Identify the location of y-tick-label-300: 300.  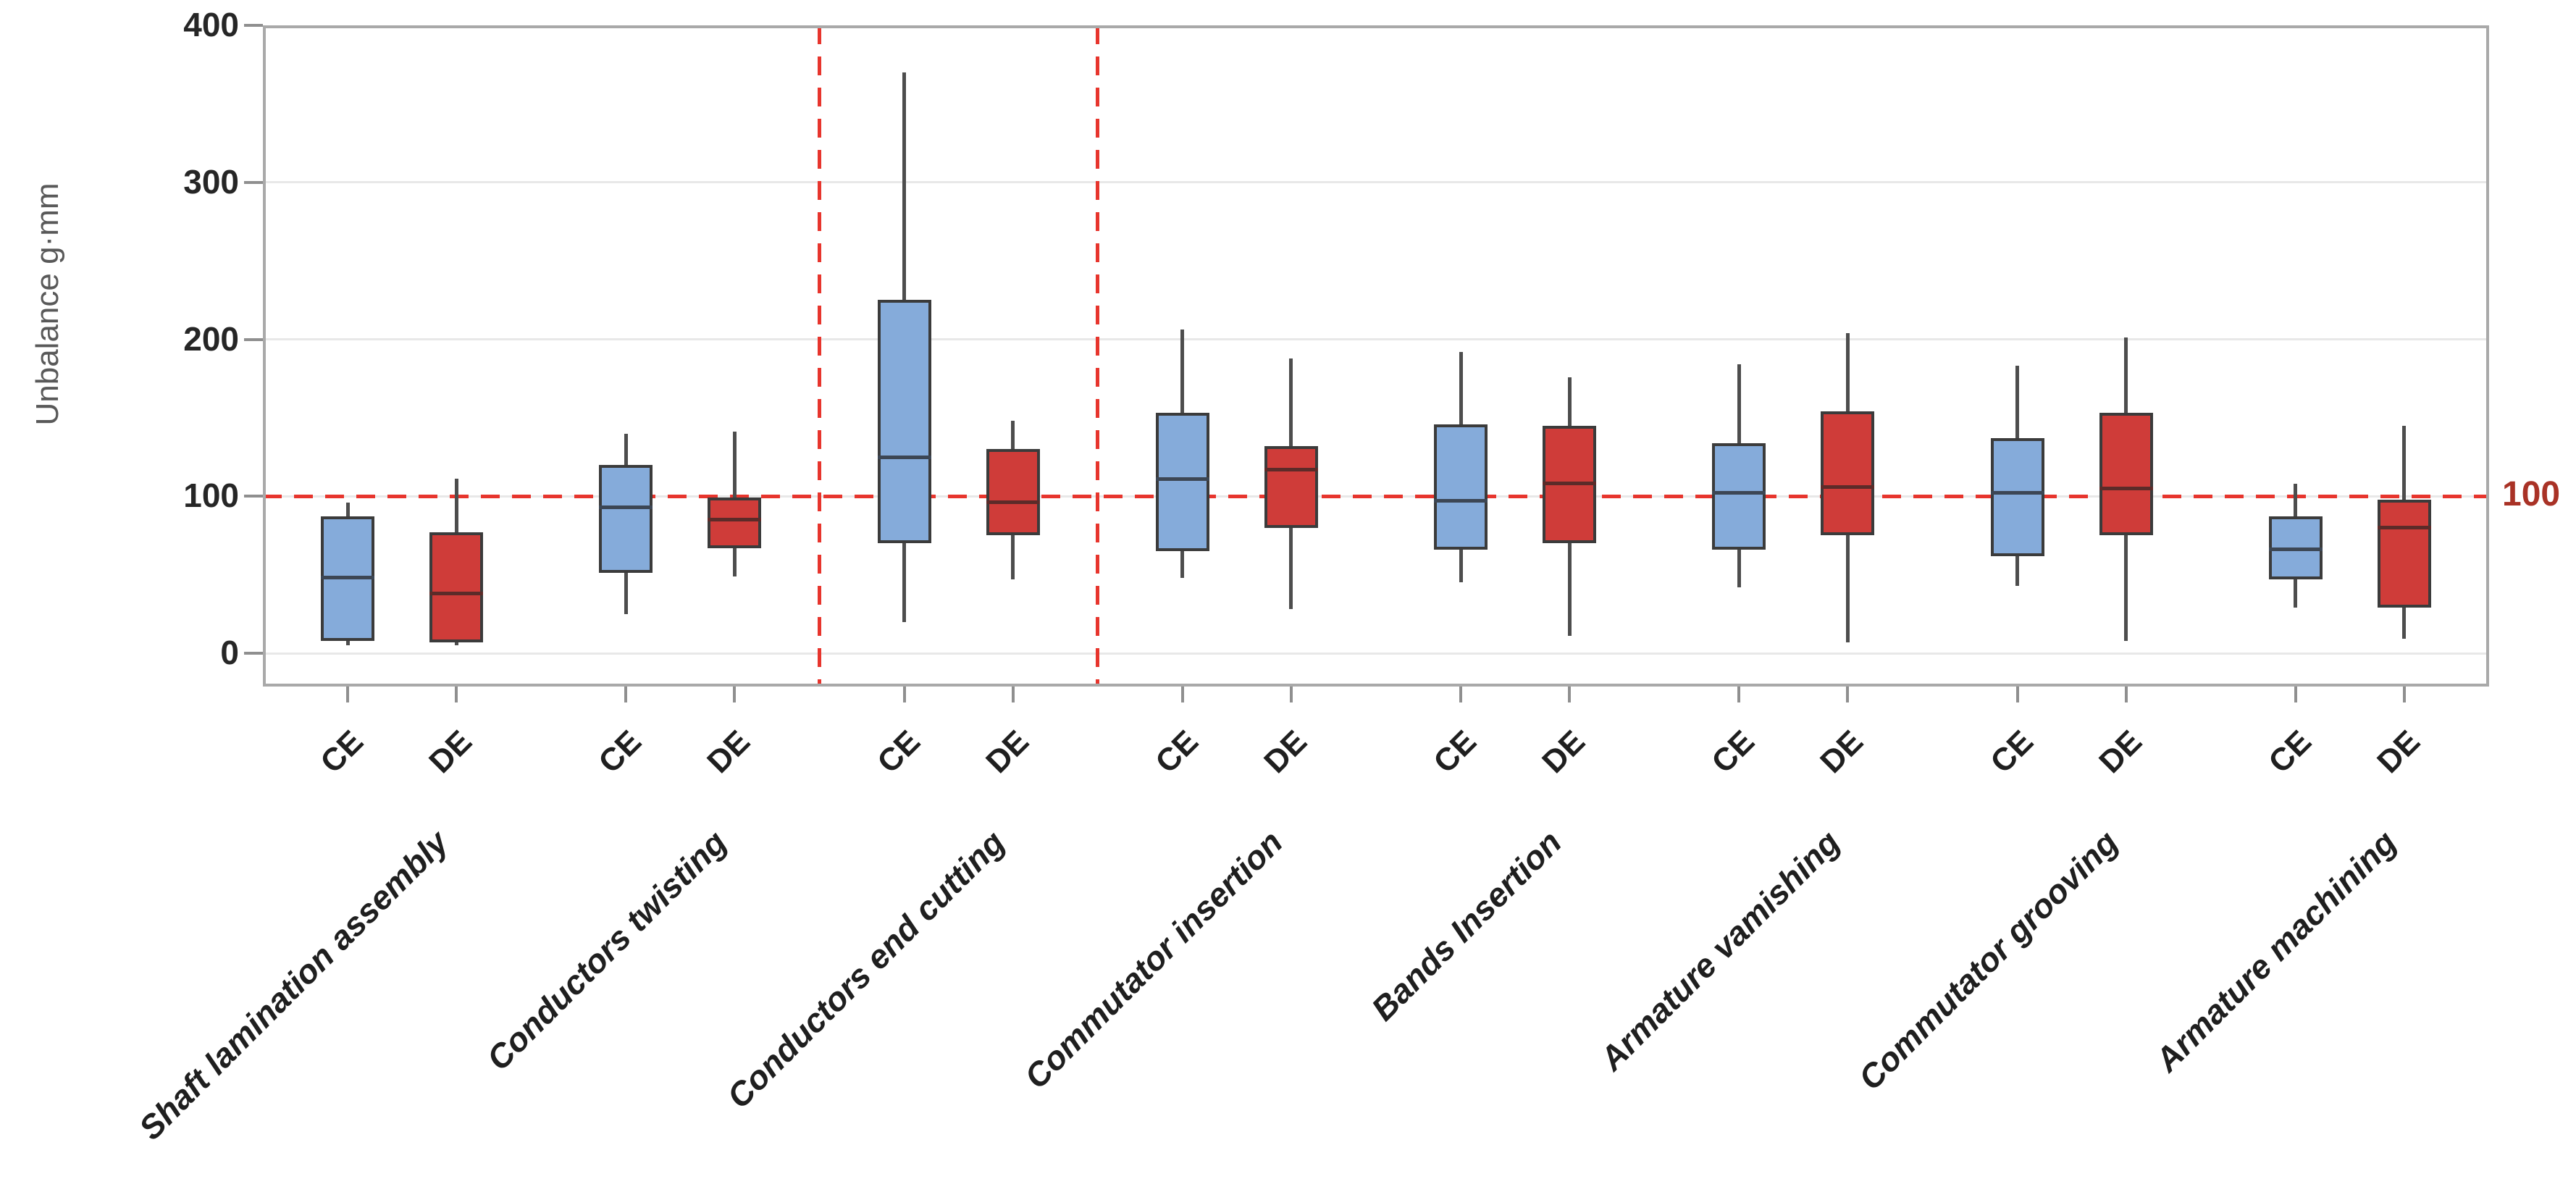
(211, 181).